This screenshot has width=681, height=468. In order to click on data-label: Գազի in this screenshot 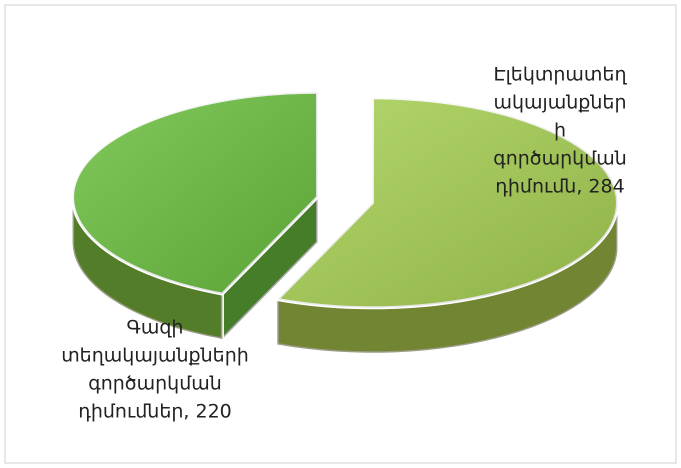, I will do `click(155, 328)`.